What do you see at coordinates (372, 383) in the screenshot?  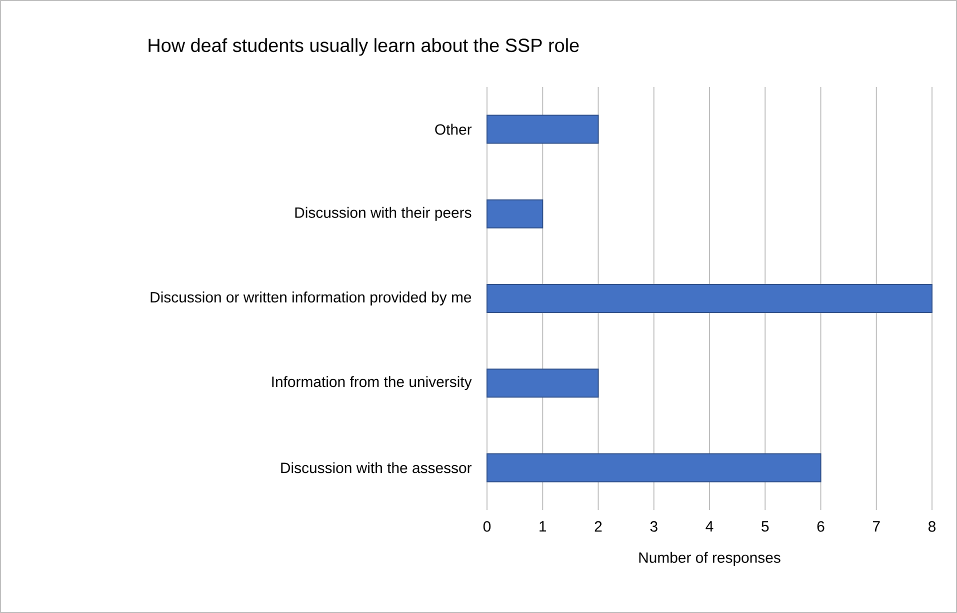 I see `y-tick-label: Information from the university` at bounding box center [372, 383].